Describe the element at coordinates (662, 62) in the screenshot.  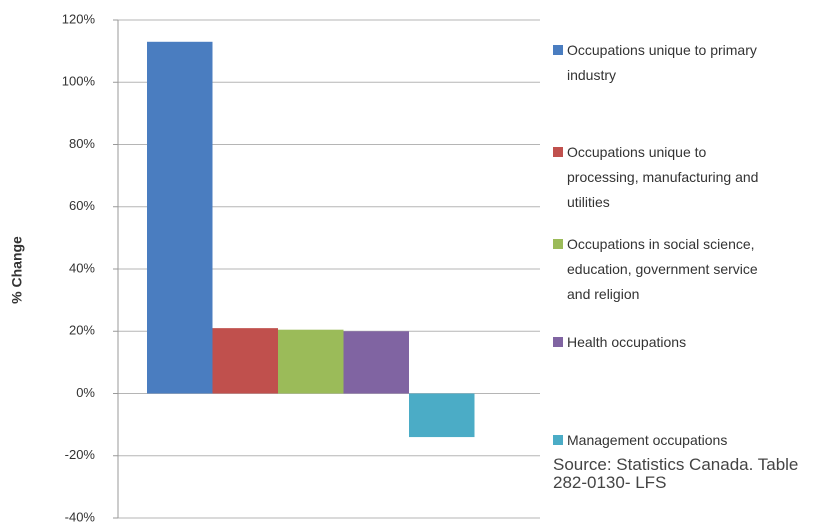
I see `legend-label: Occupations unique to primary industry` at that location.